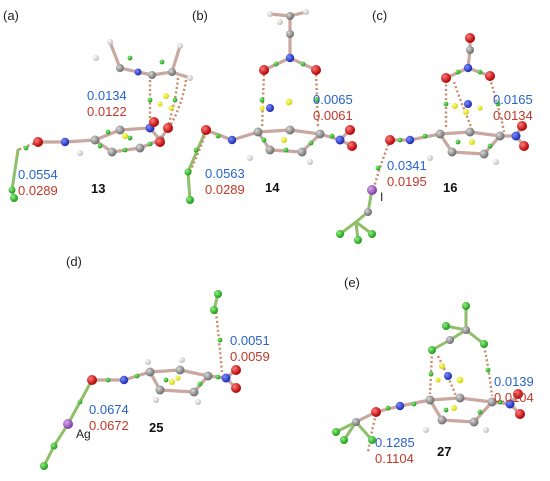  Describe the element at coordinates (109, 409) in the screenshot. I see `panel-d-value-bottom-blue: 0.0674` at that location.